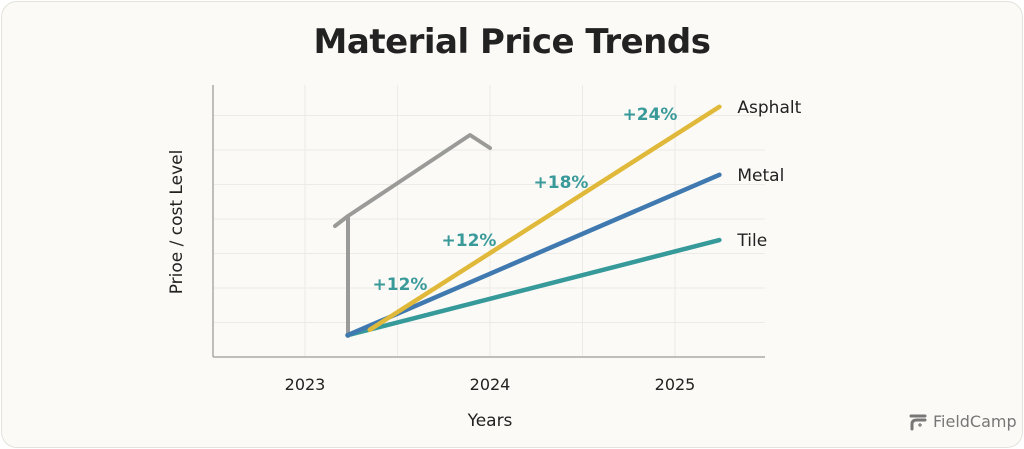 Image resolution: width=1024 pixels, height=449 pixels. What do you see at coordinates (490, 421) in the screenshot?
I see `x-axis-label: Years` at bounding box center [490, 421].